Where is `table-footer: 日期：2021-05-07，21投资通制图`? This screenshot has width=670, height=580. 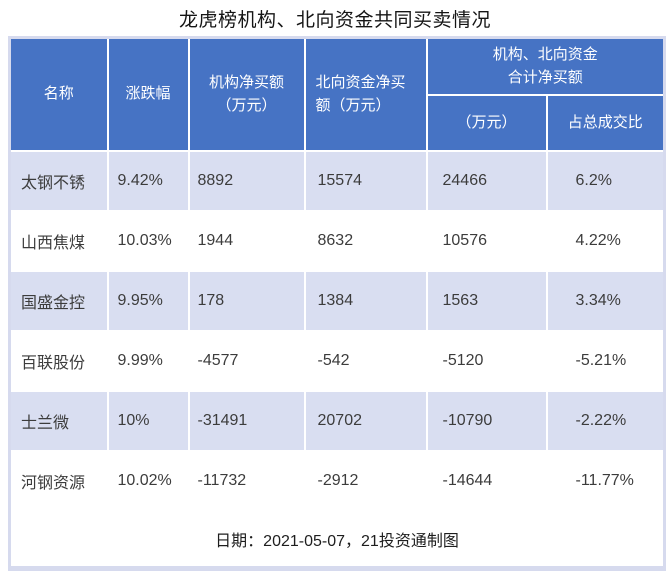
table-footer: 日期：2021-05-07，21投资通制图 is located at coordinates (337, 540).